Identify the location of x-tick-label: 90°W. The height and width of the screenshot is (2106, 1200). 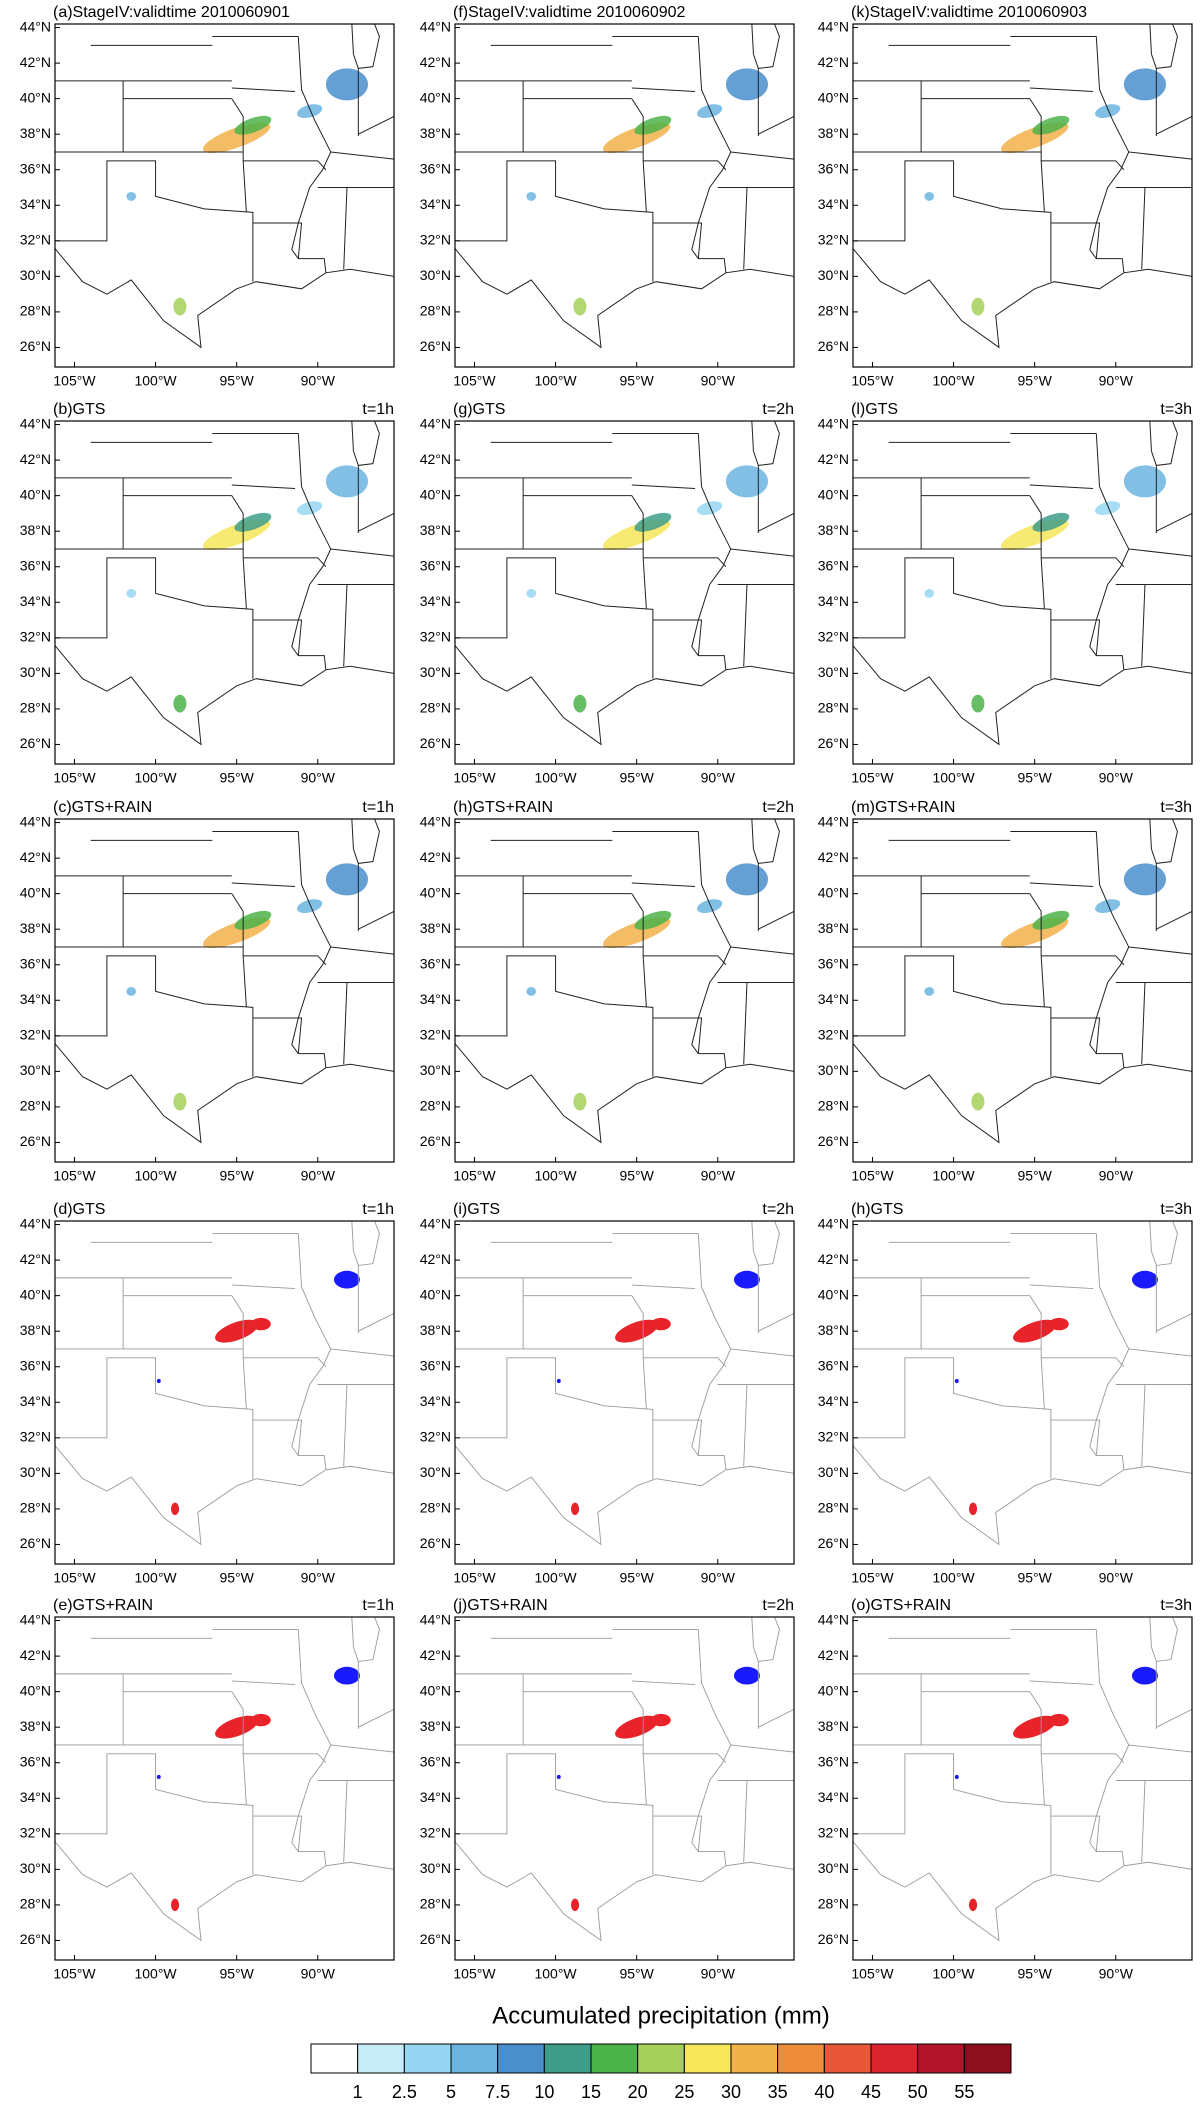
(1116, 381).